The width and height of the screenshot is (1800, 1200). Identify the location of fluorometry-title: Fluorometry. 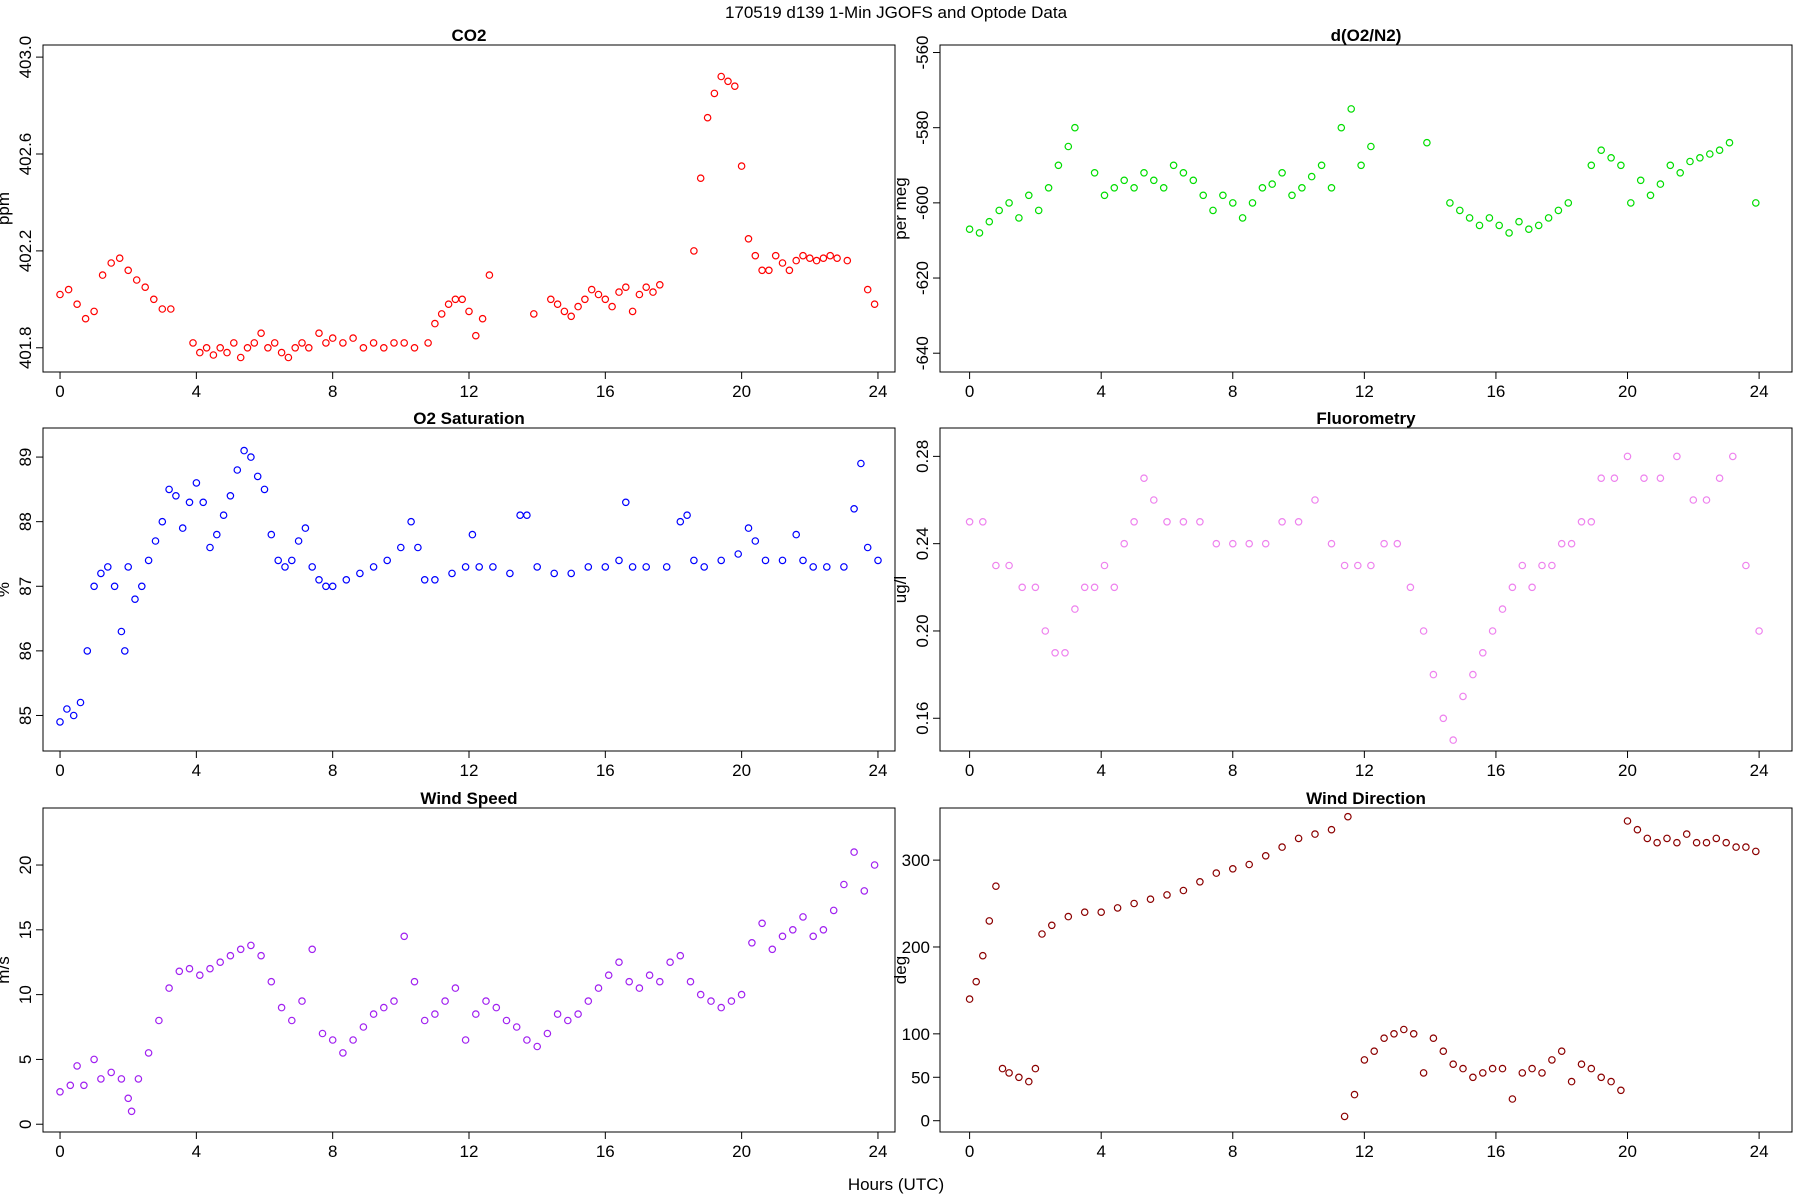
(1366, 418).